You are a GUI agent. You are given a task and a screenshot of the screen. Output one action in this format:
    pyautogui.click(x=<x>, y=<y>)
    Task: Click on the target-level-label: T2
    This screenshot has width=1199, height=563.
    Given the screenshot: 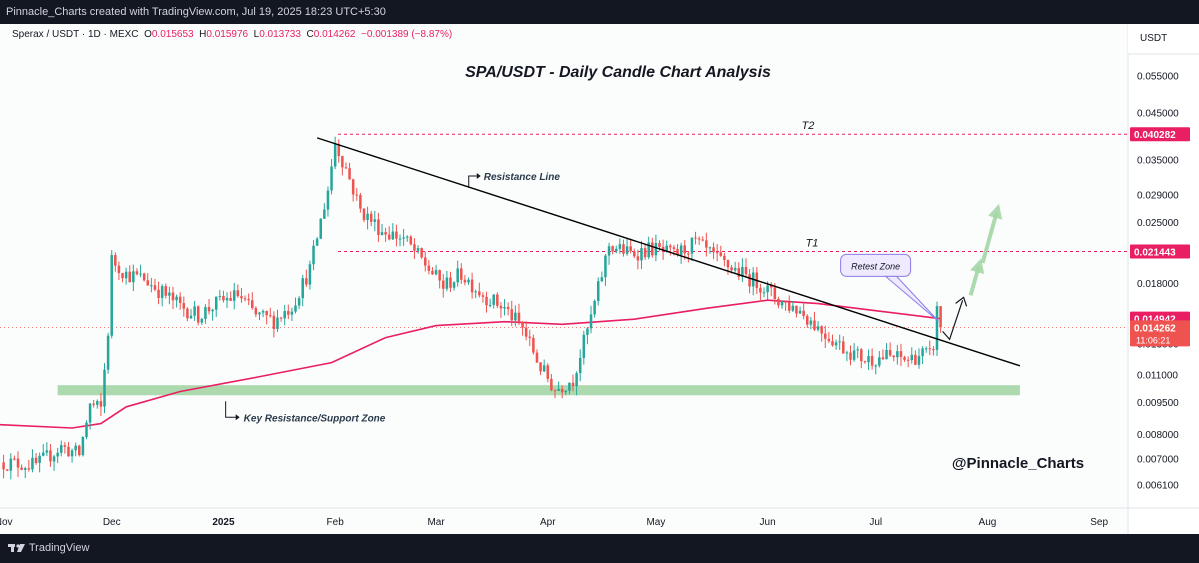 What is the action you would take?
    pyautogui.click(x=808, y=126)
    